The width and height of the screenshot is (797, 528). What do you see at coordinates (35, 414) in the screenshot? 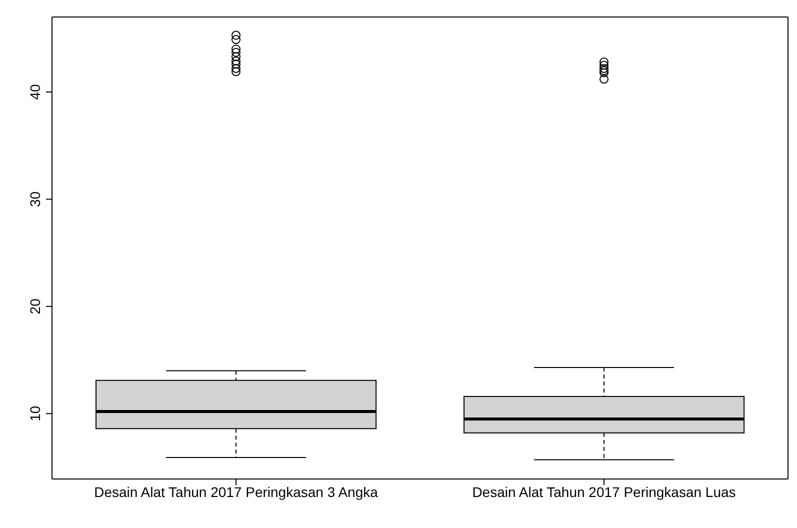
I see `y-tick-label: 10` at bounding box center [35, 414].